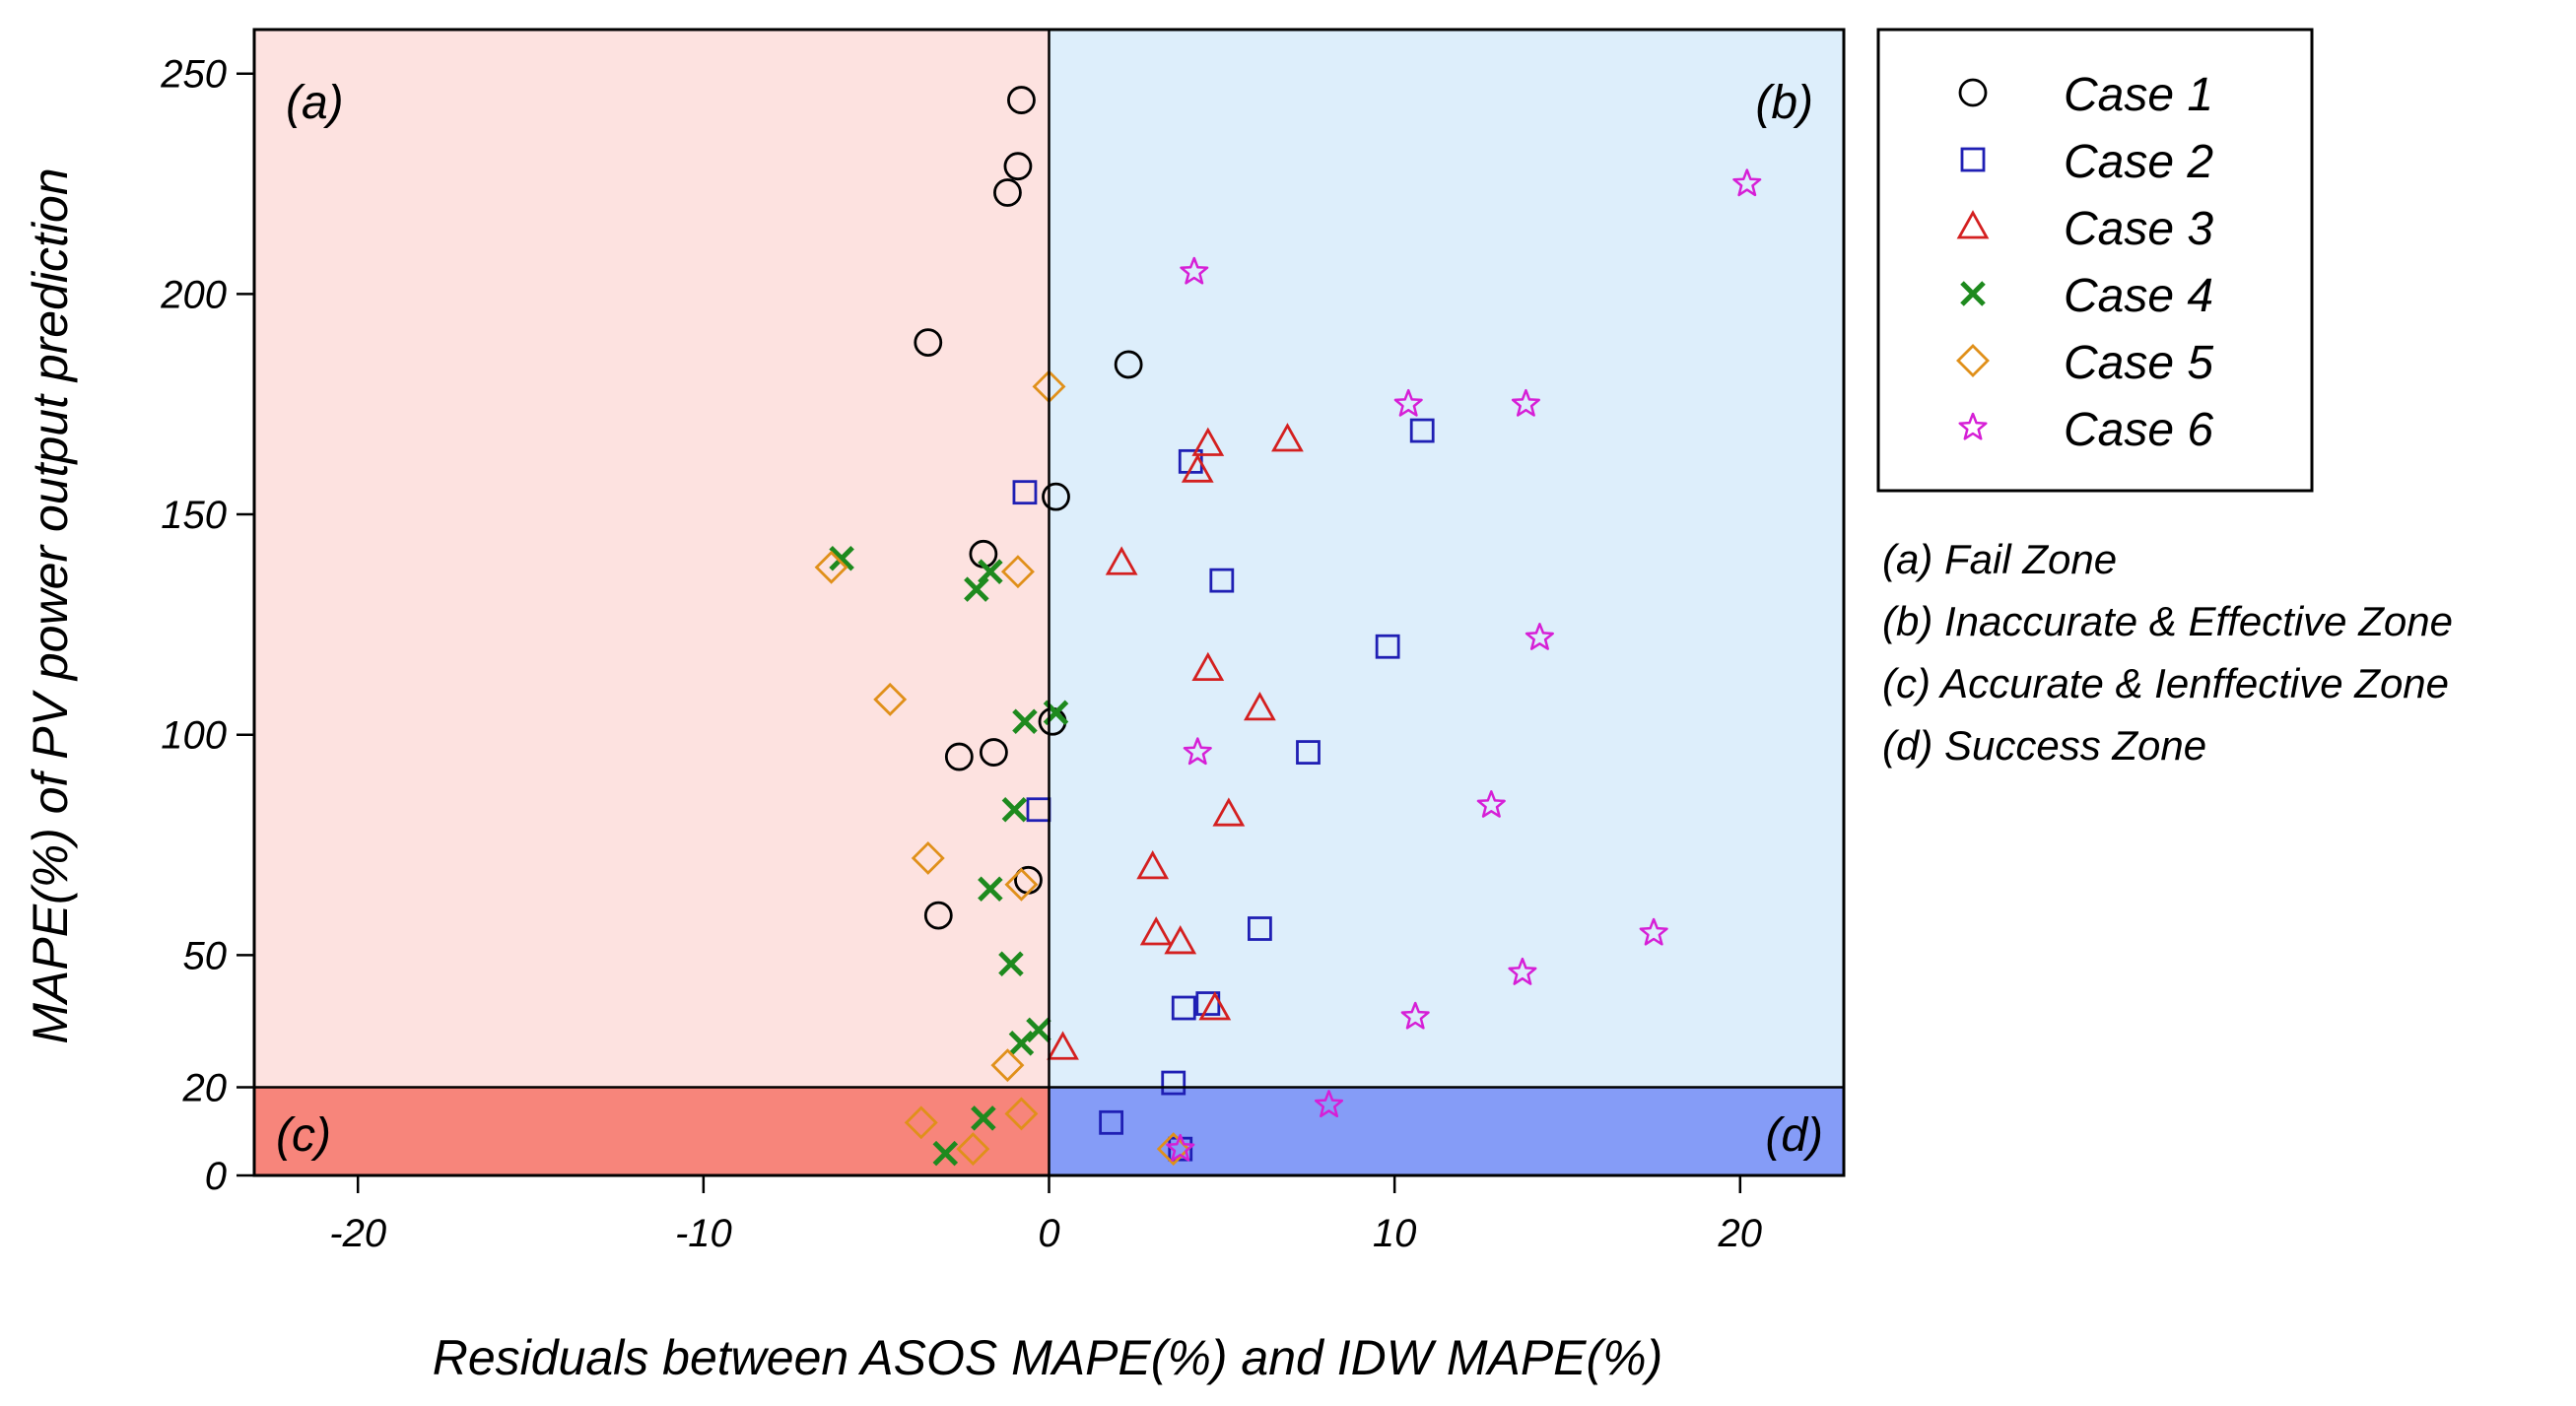 This screenshot has width=2576, height=1406. I want to click on zone-bottom-left, so click(652, 1131).